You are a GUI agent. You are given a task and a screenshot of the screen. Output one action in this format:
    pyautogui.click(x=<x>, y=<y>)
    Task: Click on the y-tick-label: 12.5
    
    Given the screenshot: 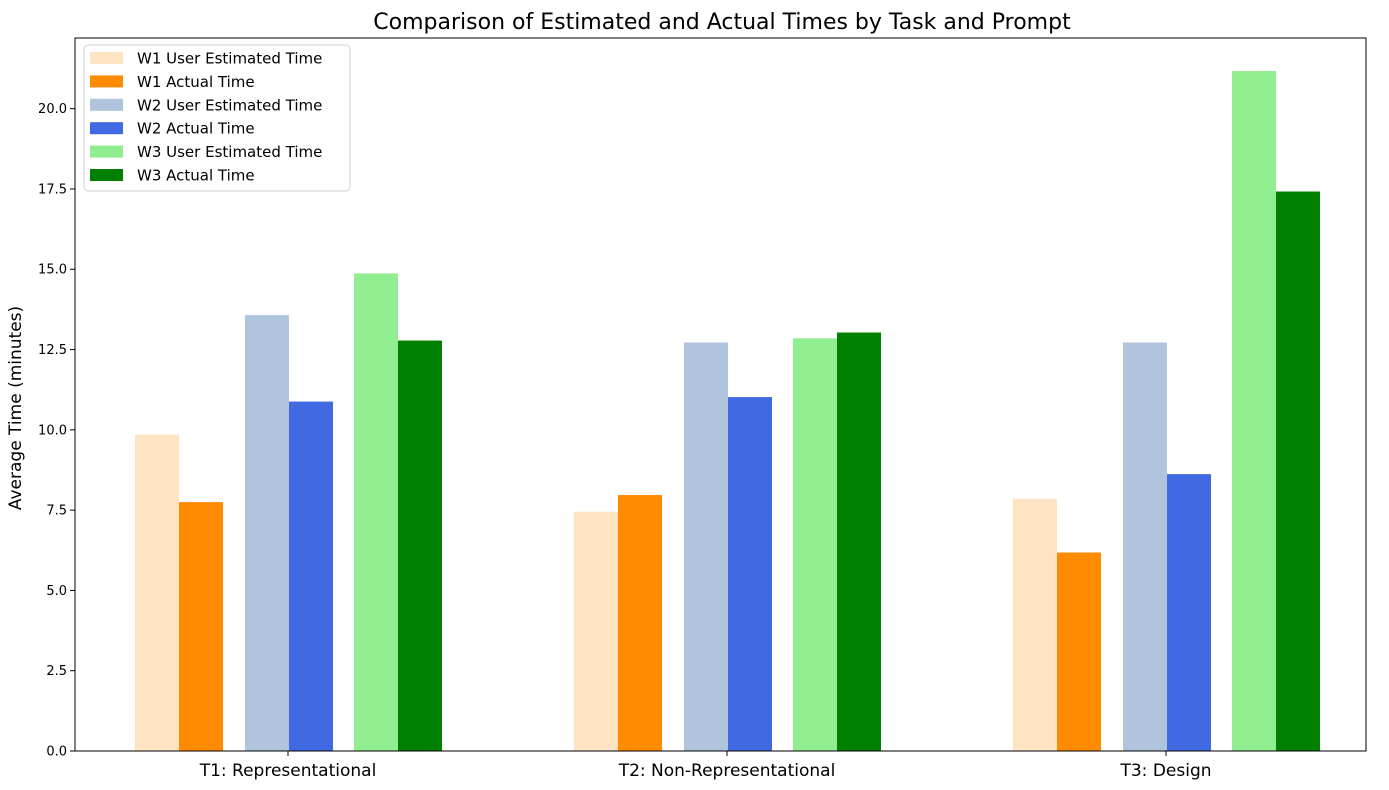 What is the action you would take?
    pyautogui.click(x=52, y=350)
    